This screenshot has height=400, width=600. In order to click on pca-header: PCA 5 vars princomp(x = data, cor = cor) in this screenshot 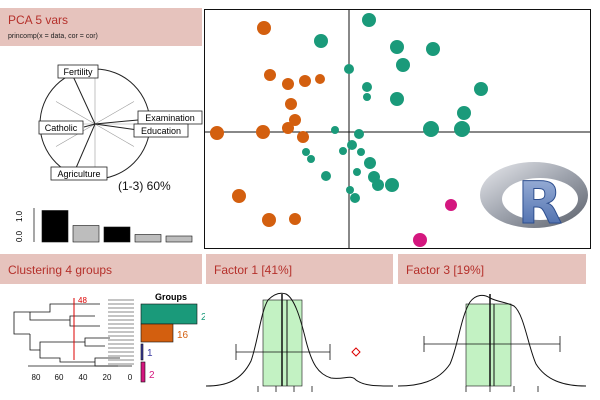, I will do `click(101, 27)`.